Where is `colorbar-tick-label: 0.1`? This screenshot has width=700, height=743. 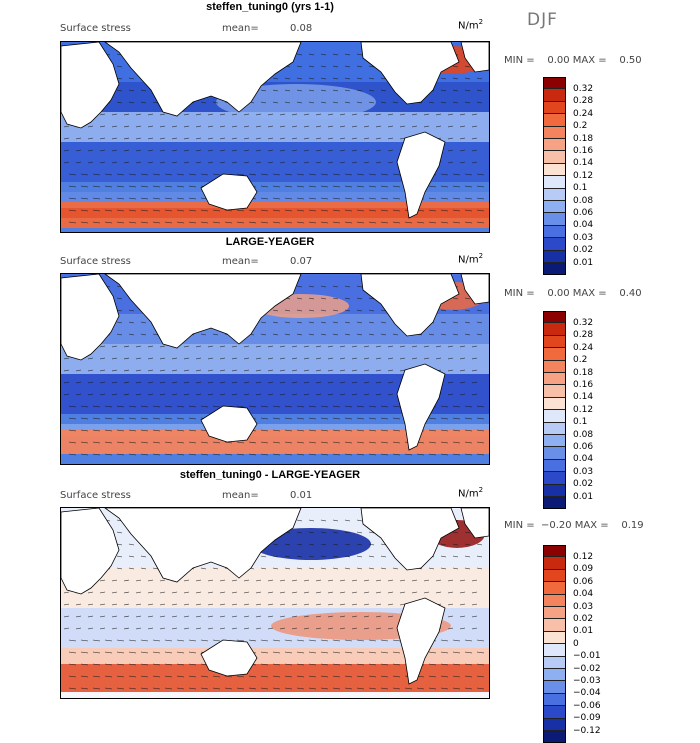 colorbar-tick-label: 0.1 is located at coordinates (580, 422).